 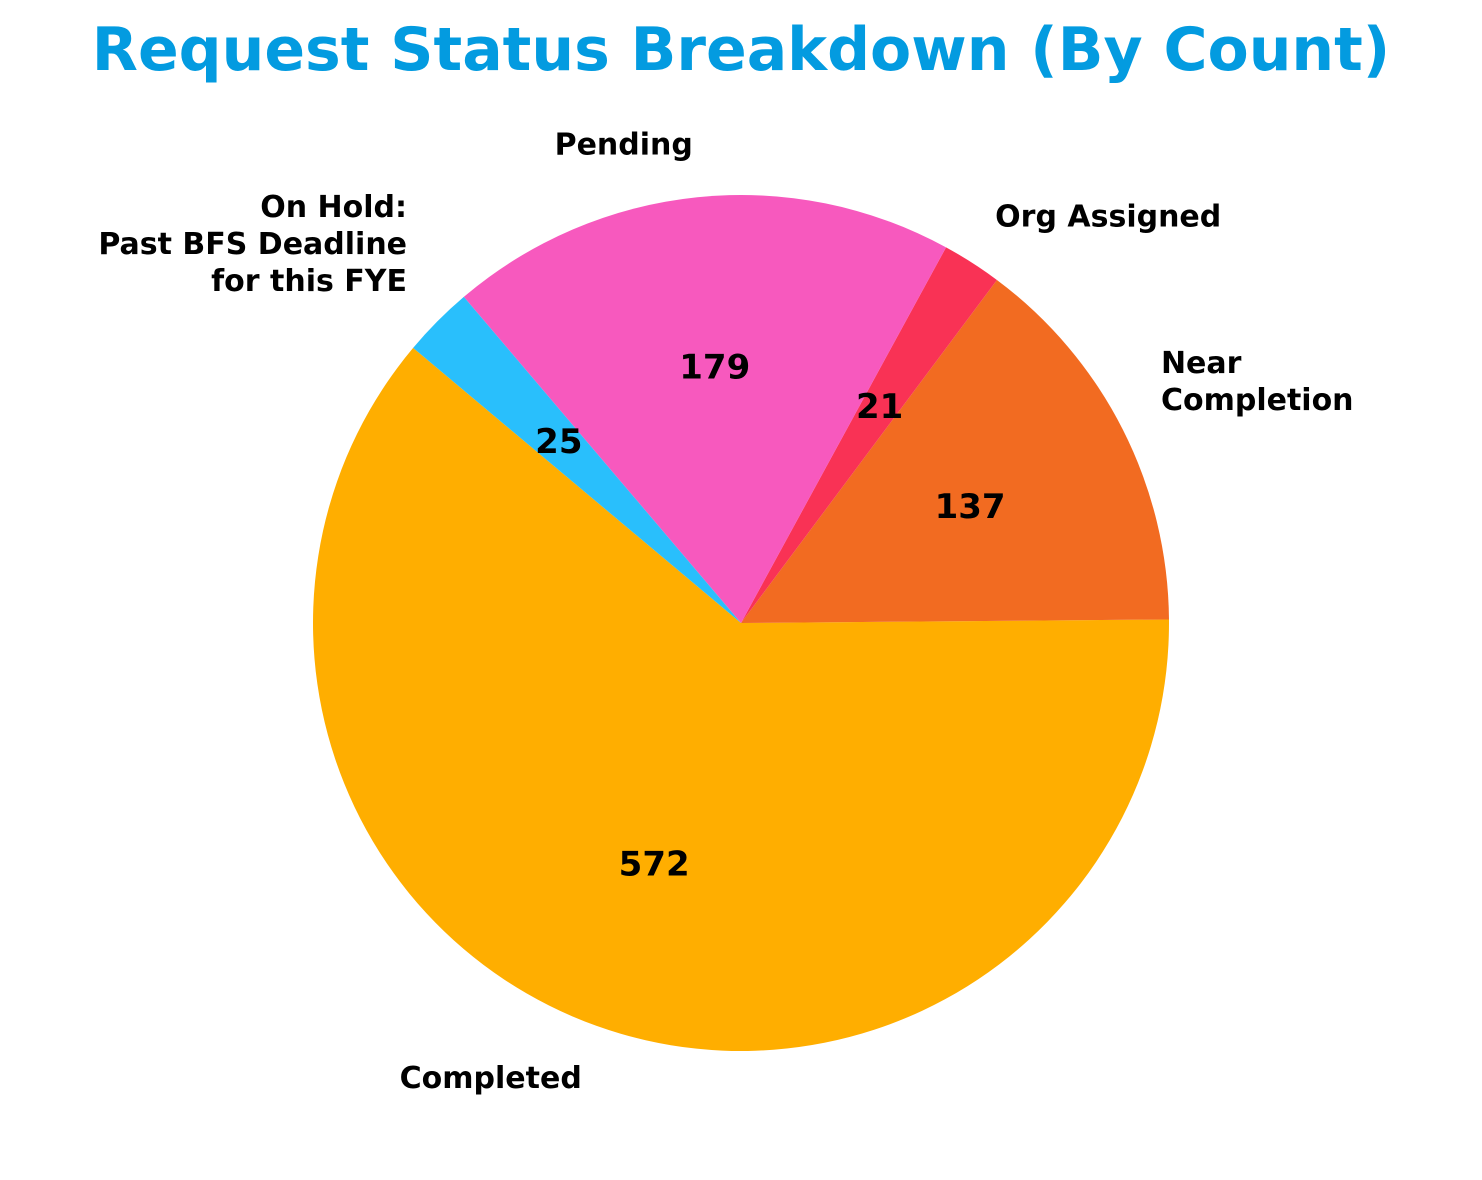 I want to click on slice-label-near-completion: Near Completion, so click(x=1257, y=382).